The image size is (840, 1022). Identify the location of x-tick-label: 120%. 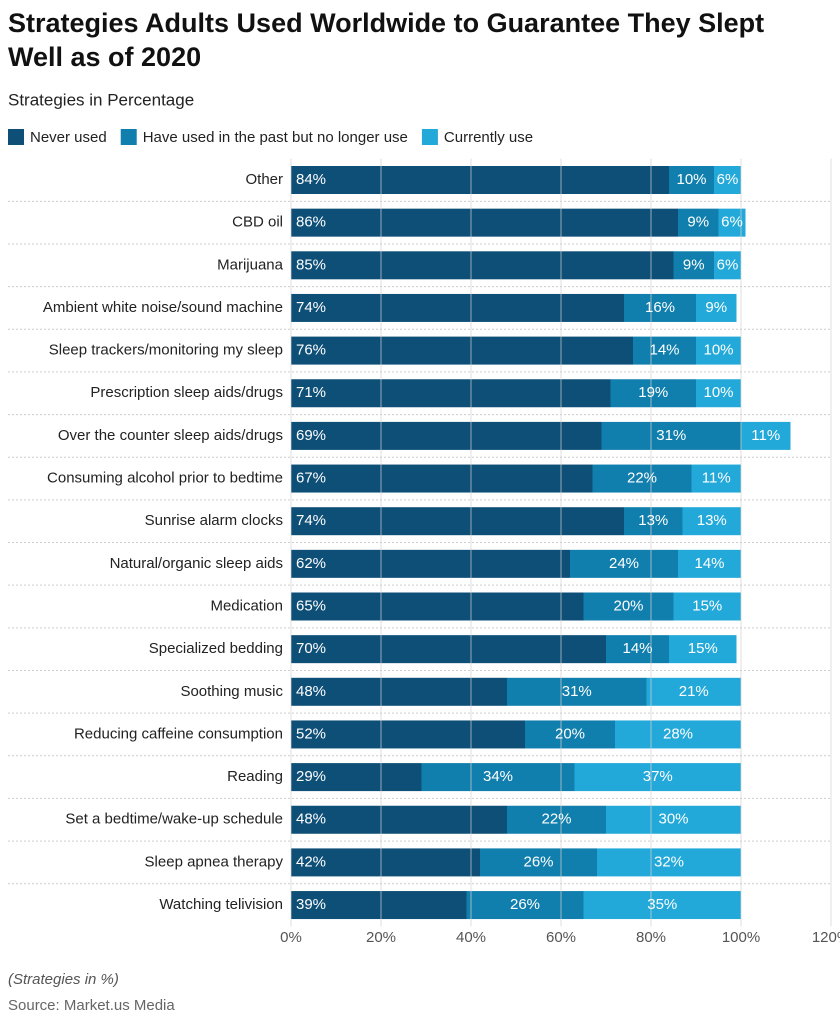
(826, 937).